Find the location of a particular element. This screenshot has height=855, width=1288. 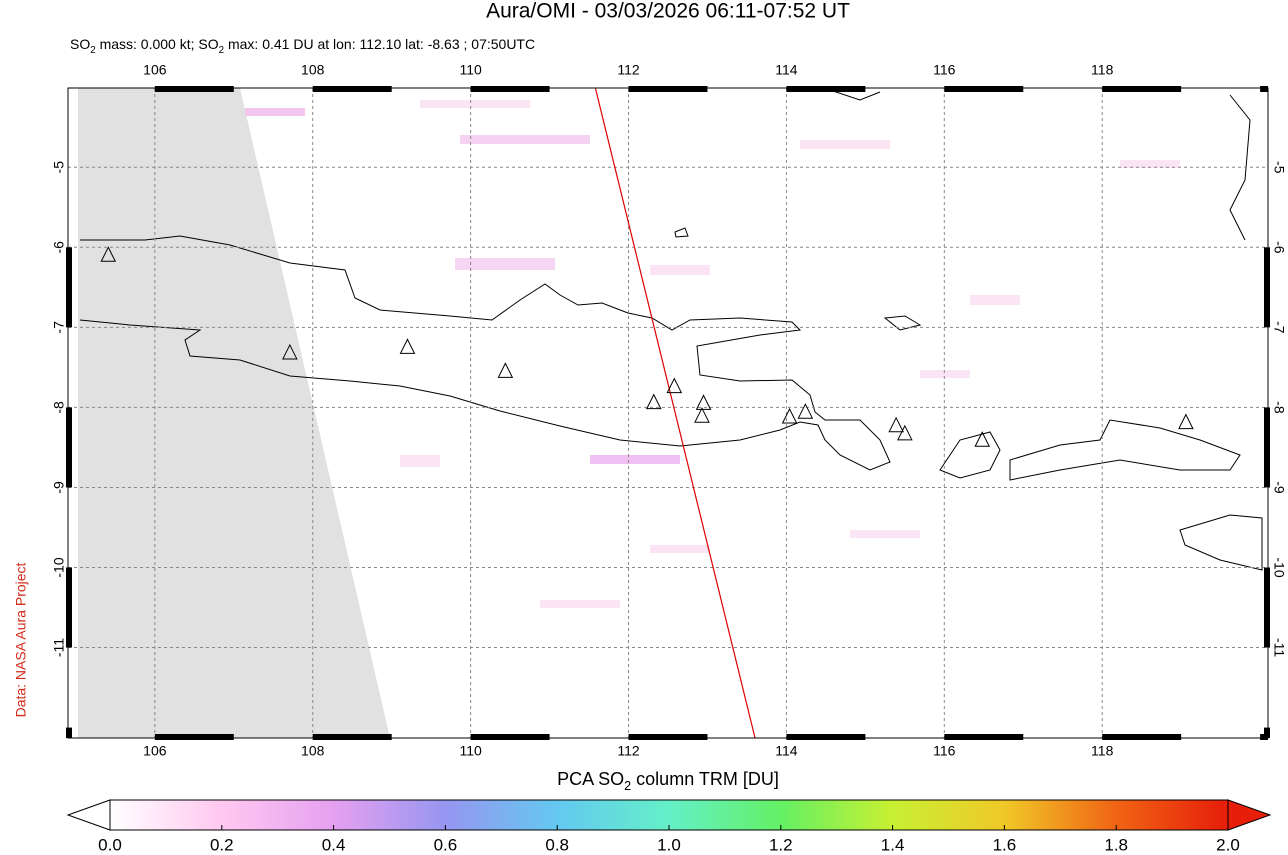

colorbar-tick-label: 0.4 is located at coordinates (334, 844).